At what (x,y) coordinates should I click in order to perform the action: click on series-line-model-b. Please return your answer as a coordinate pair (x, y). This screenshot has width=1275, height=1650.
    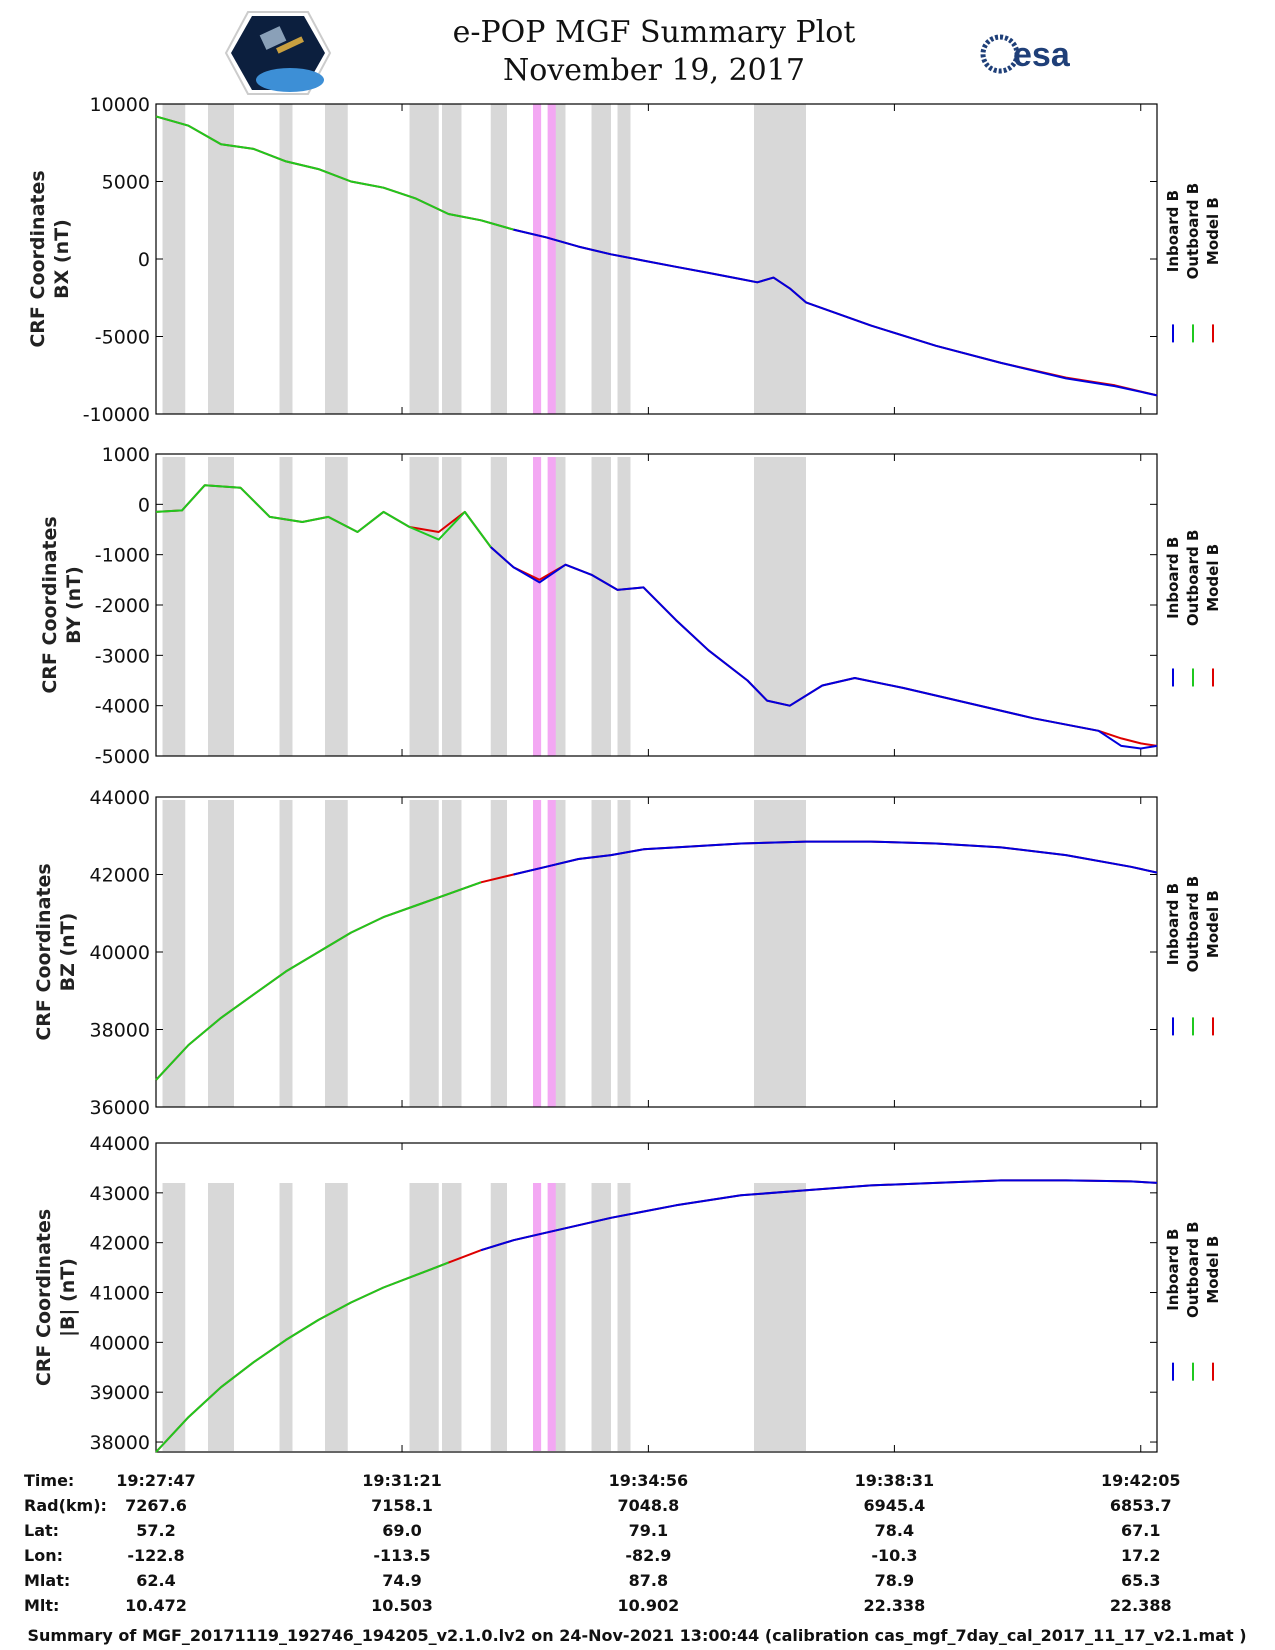
    Looking at the image, I should click on (656, 615).